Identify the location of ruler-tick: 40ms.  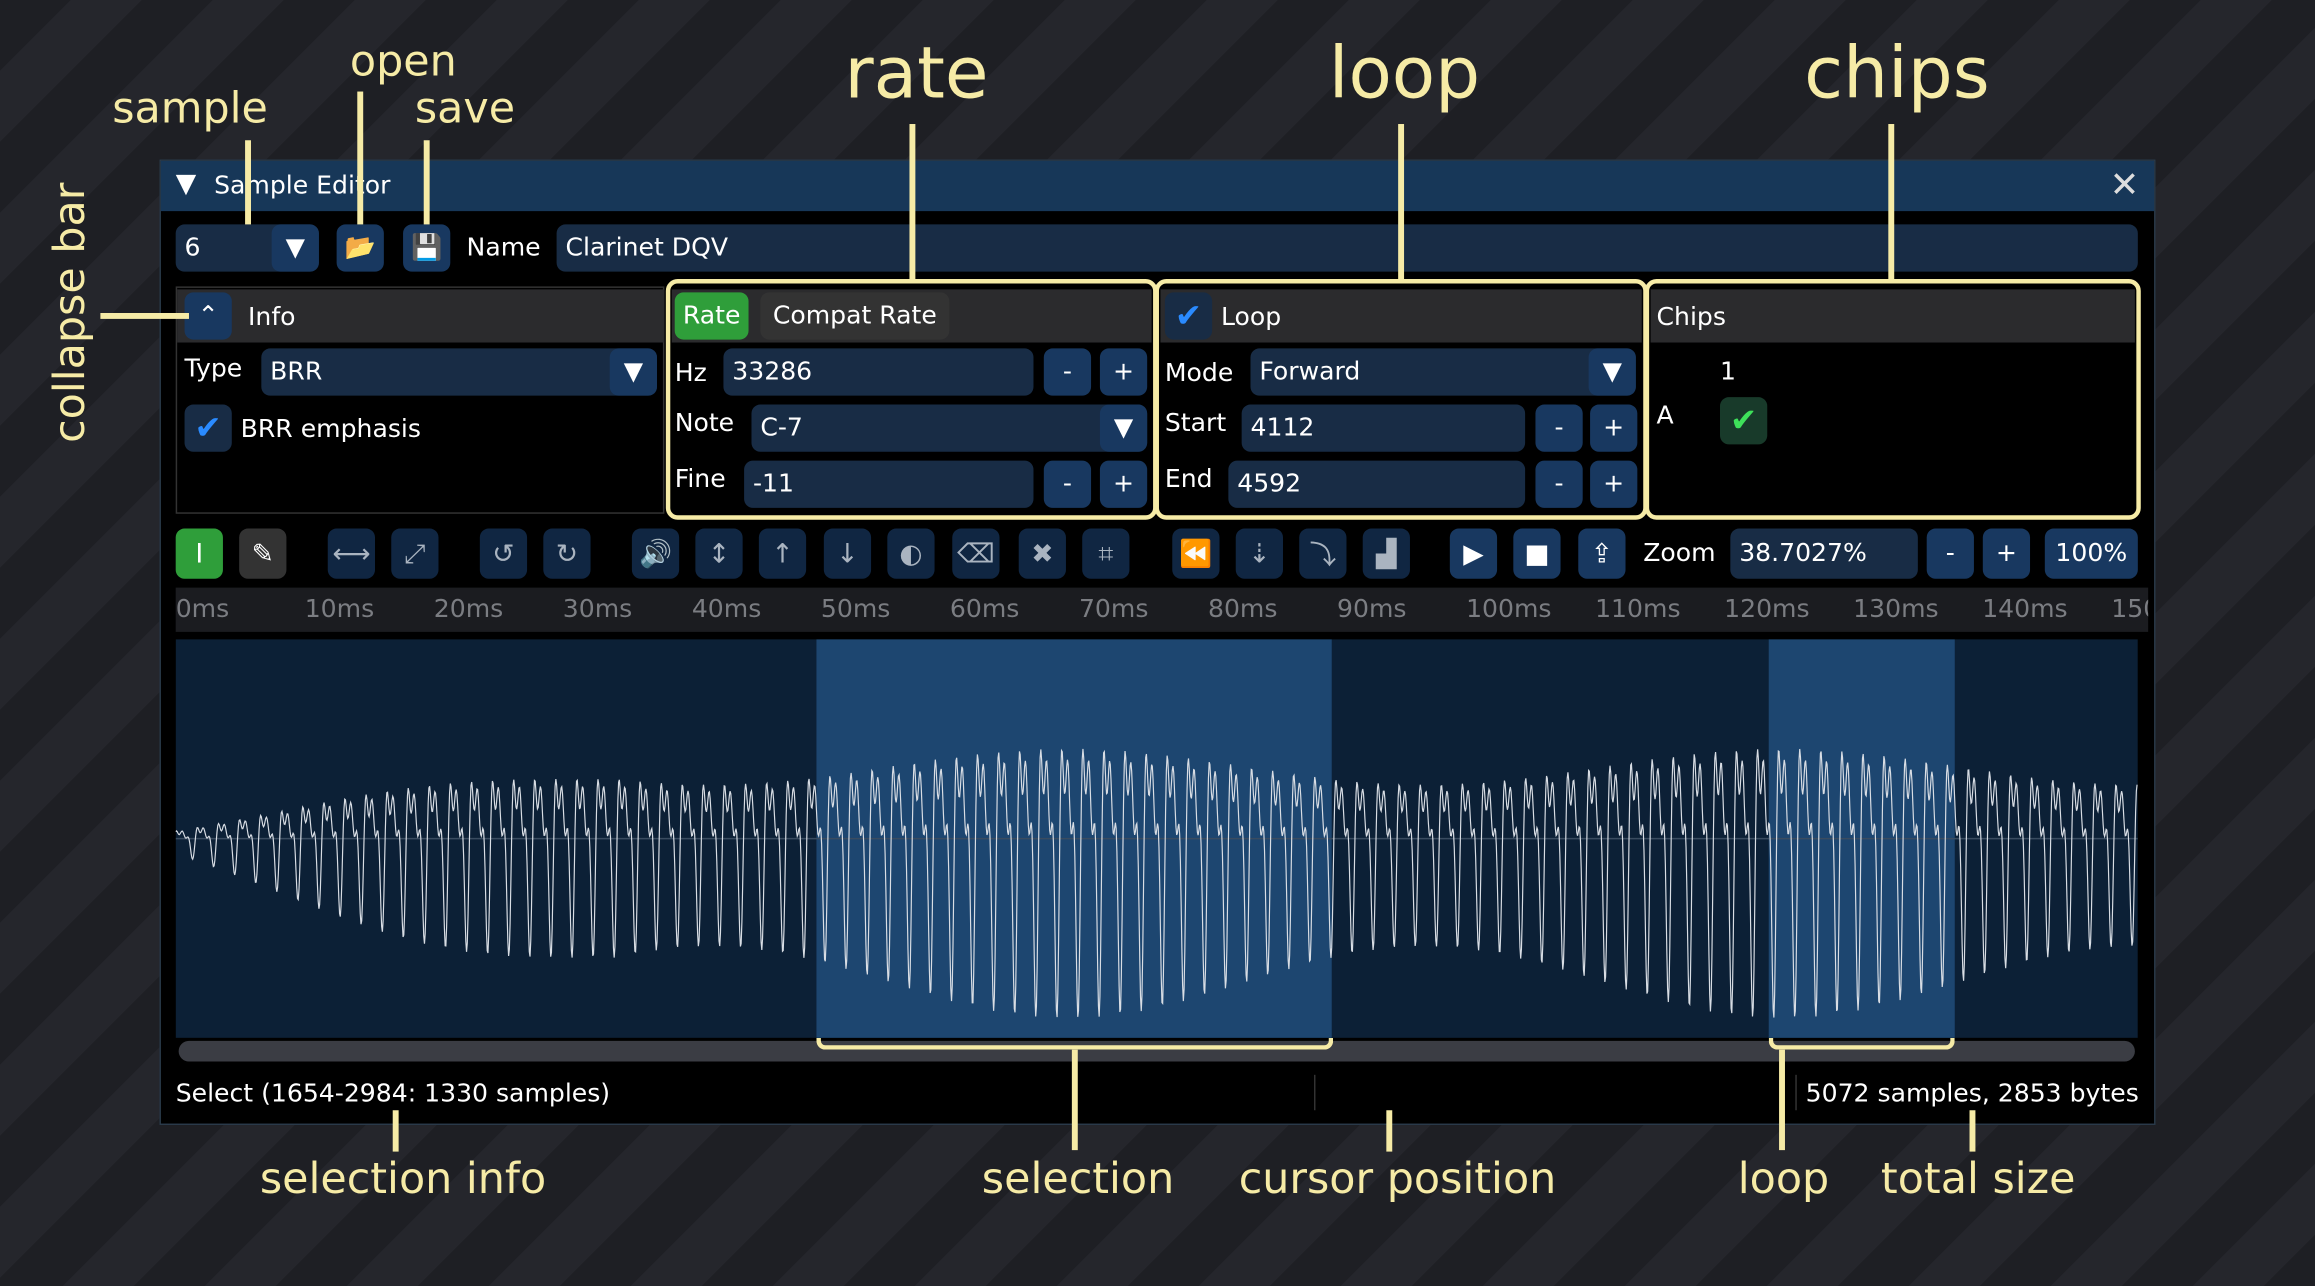
(726, 609).